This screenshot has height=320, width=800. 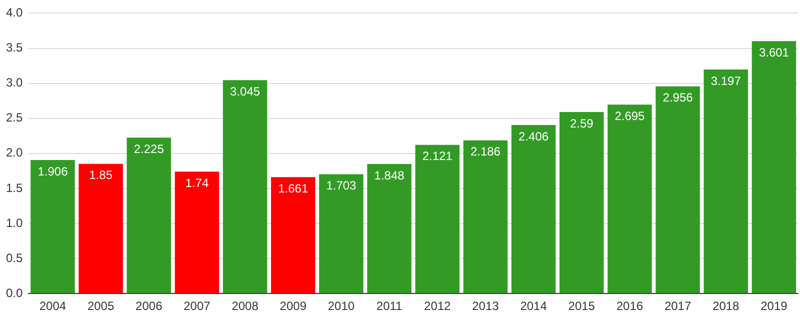 I want to click on y-tick-label: 4.0, so click(x=14, y=13).